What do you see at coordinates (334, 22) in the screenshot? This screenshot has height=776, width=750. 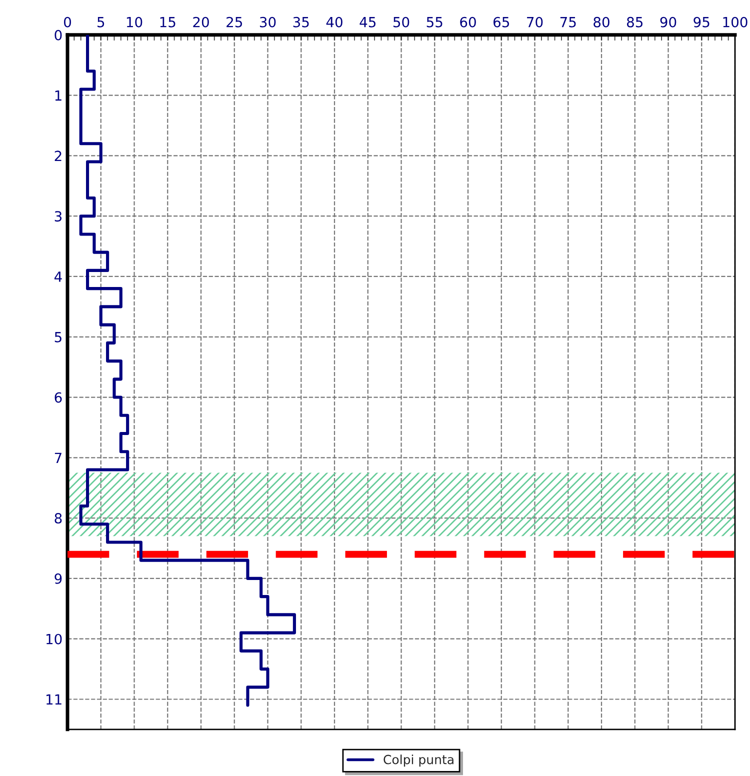 I see `x-tick-label: 40` at bounding box center [334, 22].